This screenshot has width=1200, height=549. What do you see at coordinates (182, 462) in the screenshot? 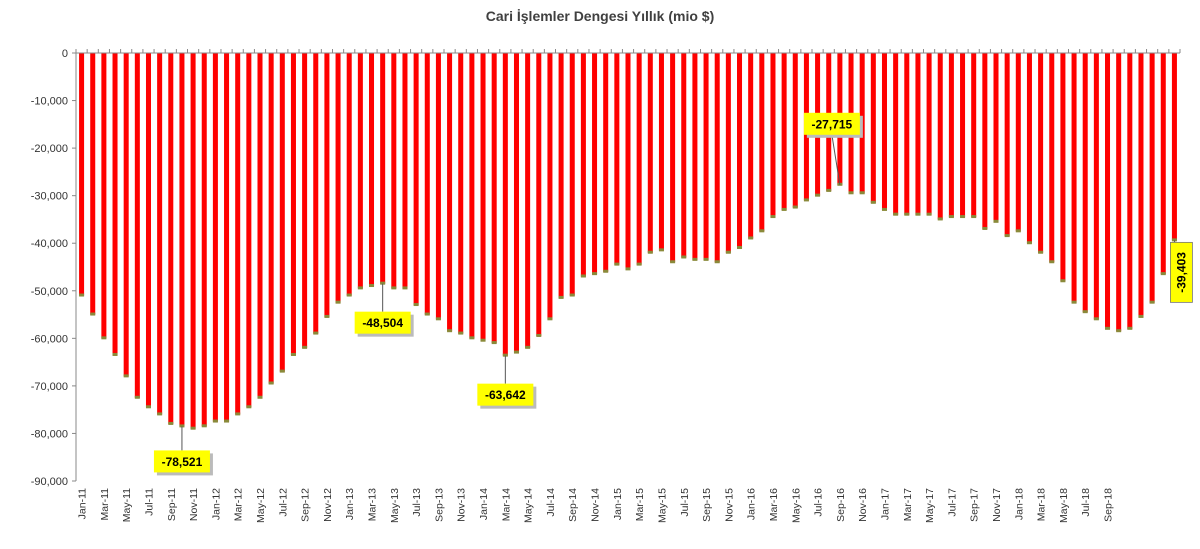
I see `data-label-text: -78,521` at bounding box center [182, 462].